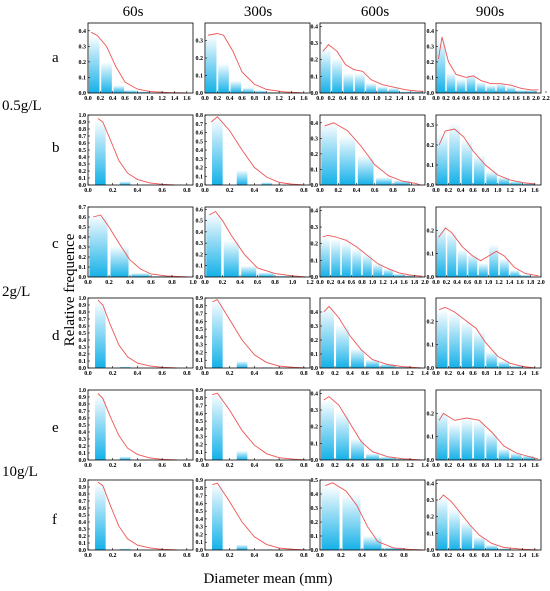 This screenshot has width=550, height=591. Describe the element at coordinates (55, 428) in the screenshot. I see `row-label-e: e` at that location.